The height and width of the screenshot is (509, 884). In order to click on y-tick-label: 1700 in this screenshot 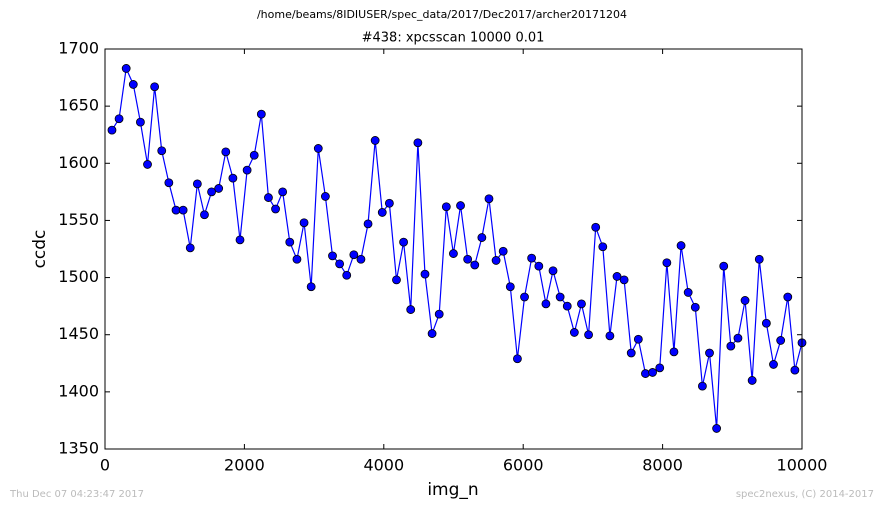, I will do `click(78, 48)`.